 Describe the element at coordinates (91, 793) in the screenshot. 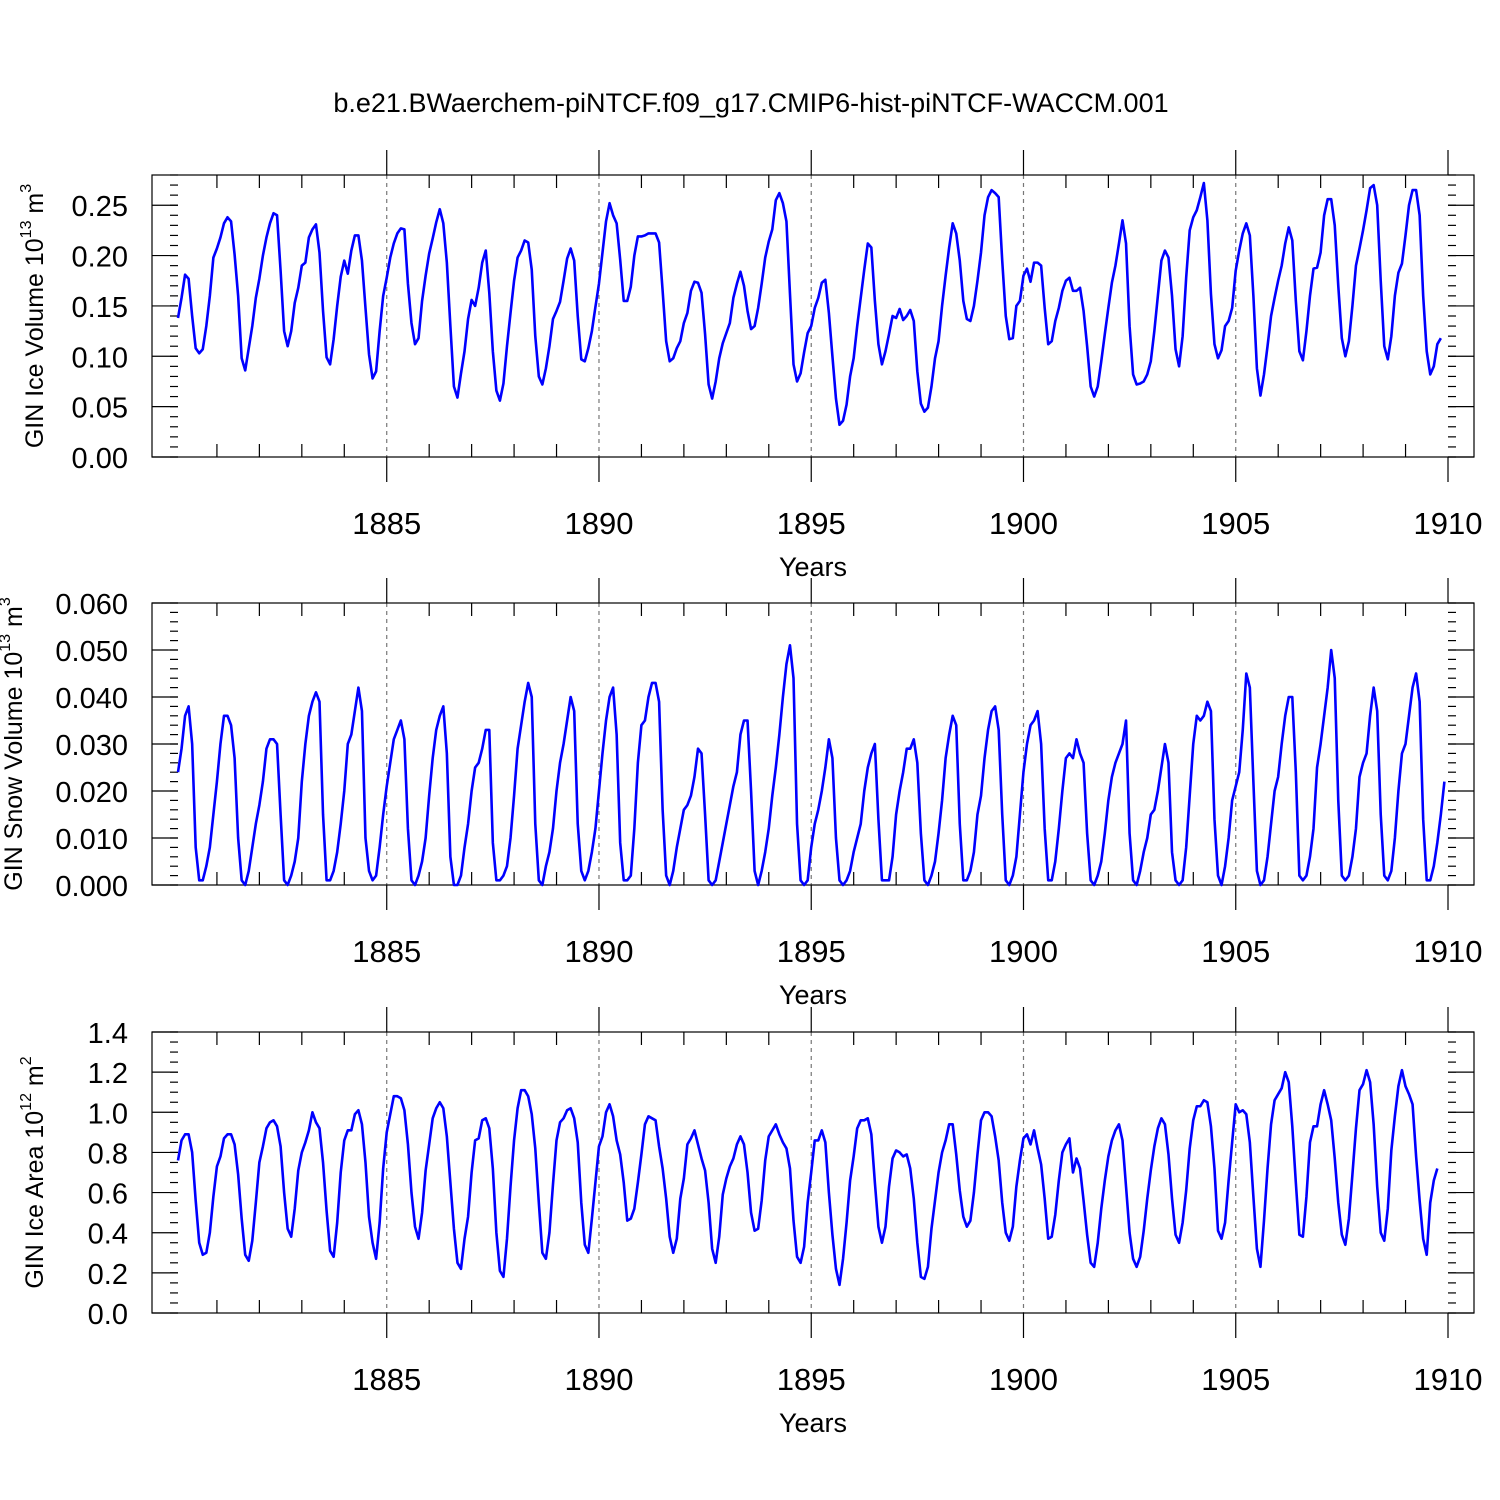

I see `y-tick-label: 0.020` at that location.